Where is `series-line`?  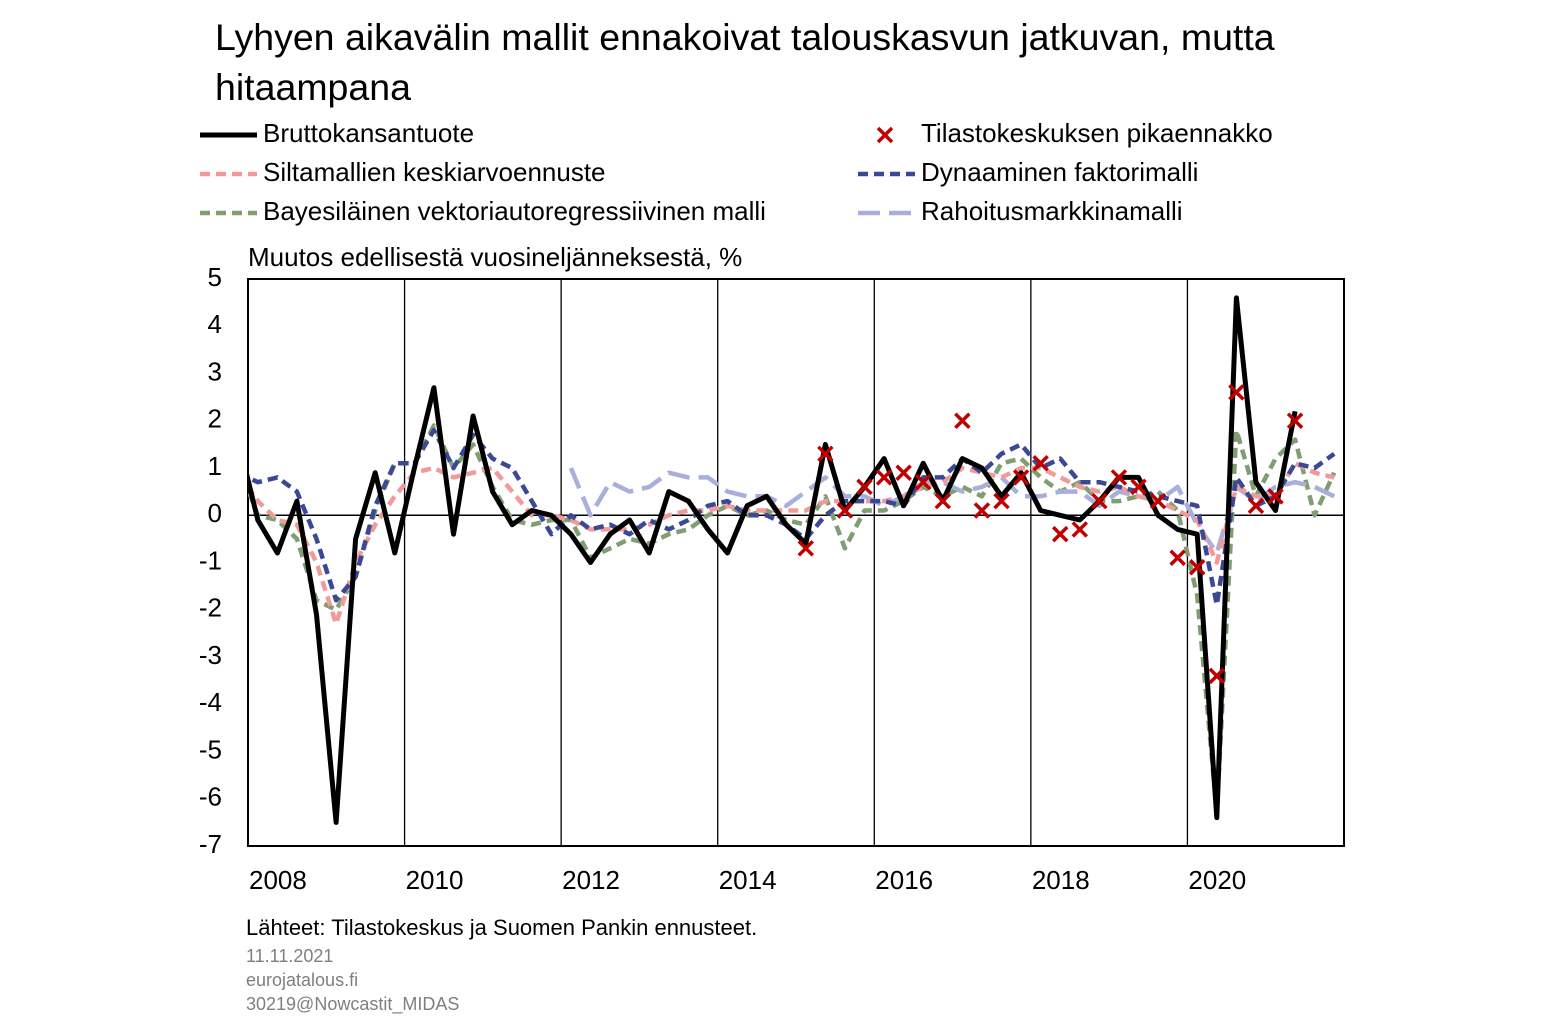
series-line is located at coordinates (791, 544).